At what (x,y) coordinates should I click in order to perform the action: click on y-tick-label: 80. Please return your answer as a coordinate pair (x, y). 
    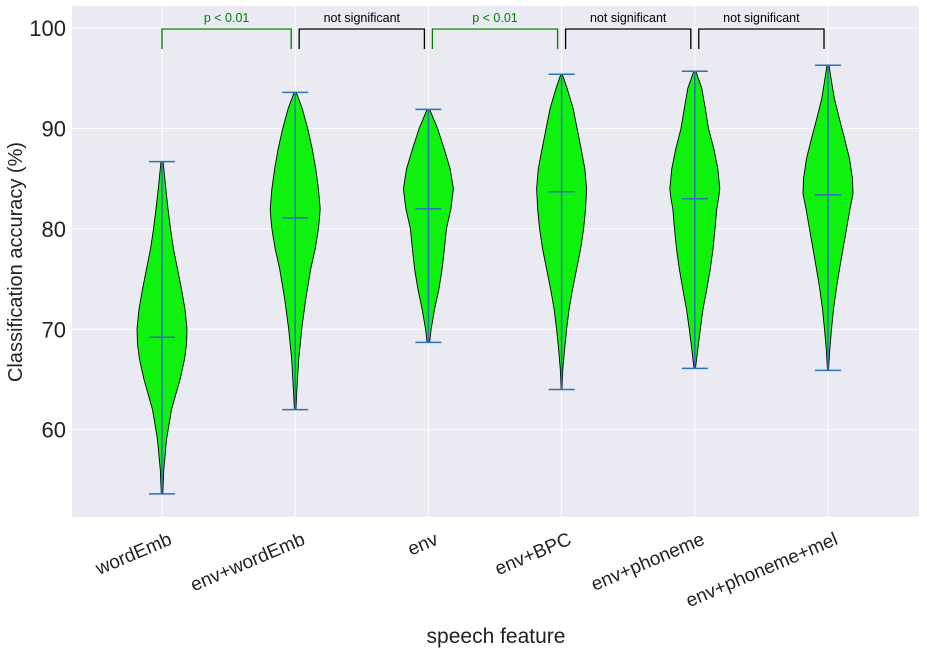
    Looking at the image, I should click on (54, 229).